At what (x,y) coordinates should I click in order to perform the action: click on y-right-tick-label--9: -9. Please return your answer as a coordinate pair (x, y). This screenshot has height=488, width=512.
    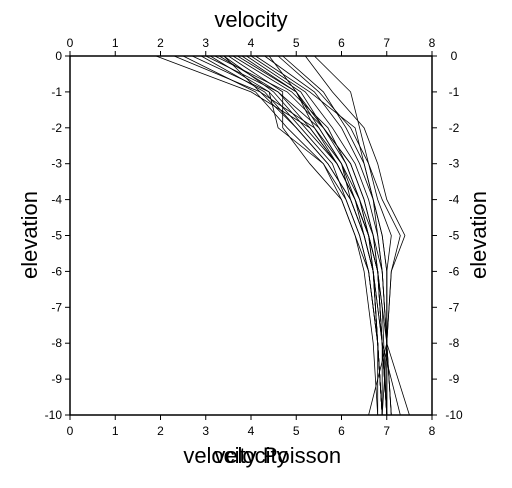
    Looking at the image, I should click on (454, 379).